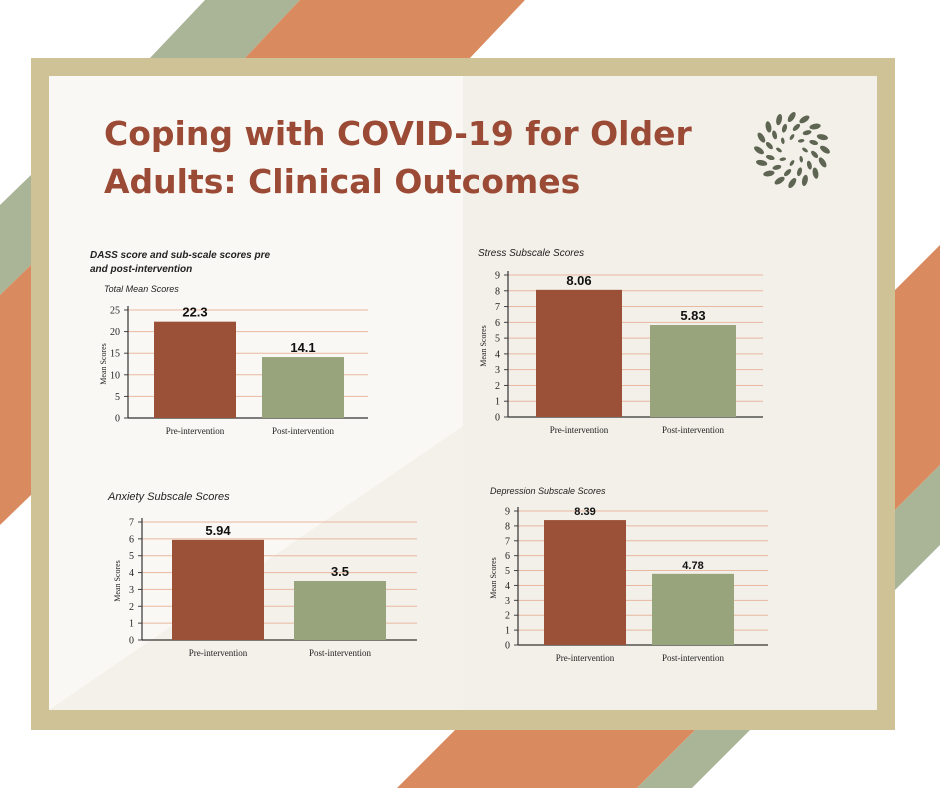 The image size is (940, 788). What do you see at coordinates (917, 527) in the screenshot?
I see `stripe-green-right` at bounding box center [917, 527].